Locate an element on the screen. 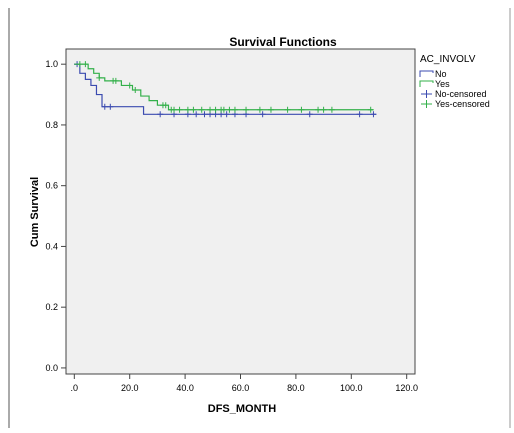 The width and height of the screenshot is (514, 433). x-tick-label: 120.0 is located at coordinates (406, 388).